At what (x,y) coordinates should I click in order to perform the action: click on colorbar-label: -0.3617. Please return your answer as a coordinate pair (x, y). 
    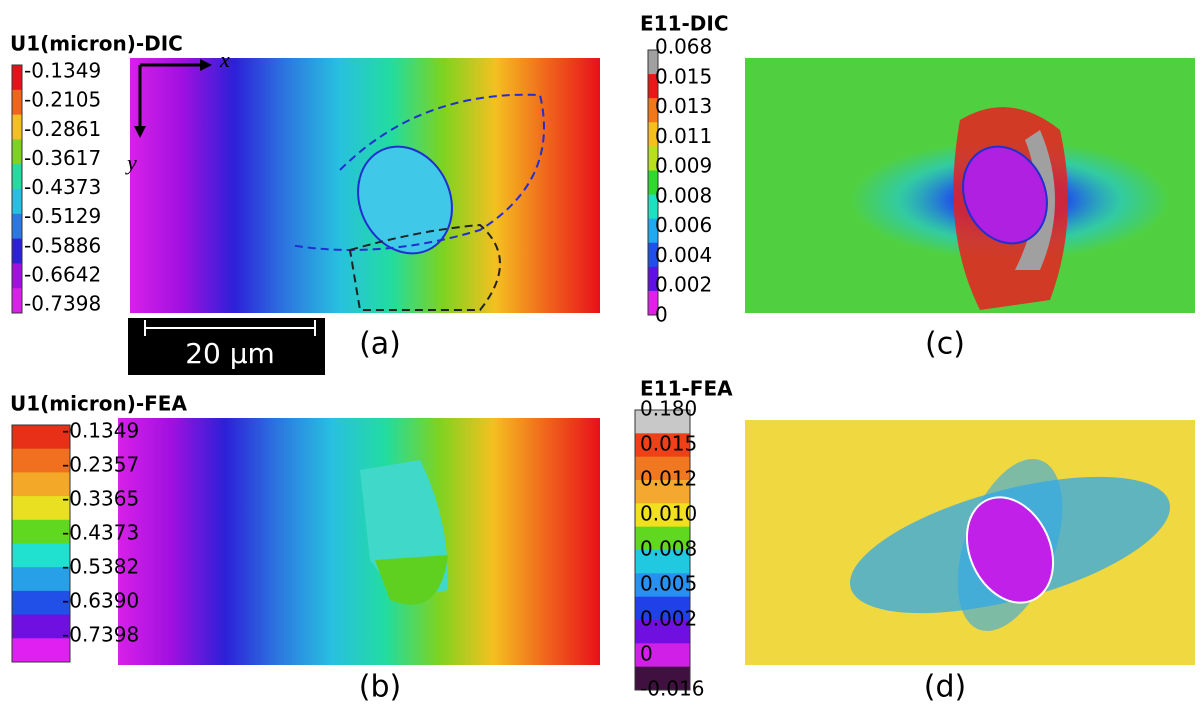
    Looking at the image, I should click on (62, 158).